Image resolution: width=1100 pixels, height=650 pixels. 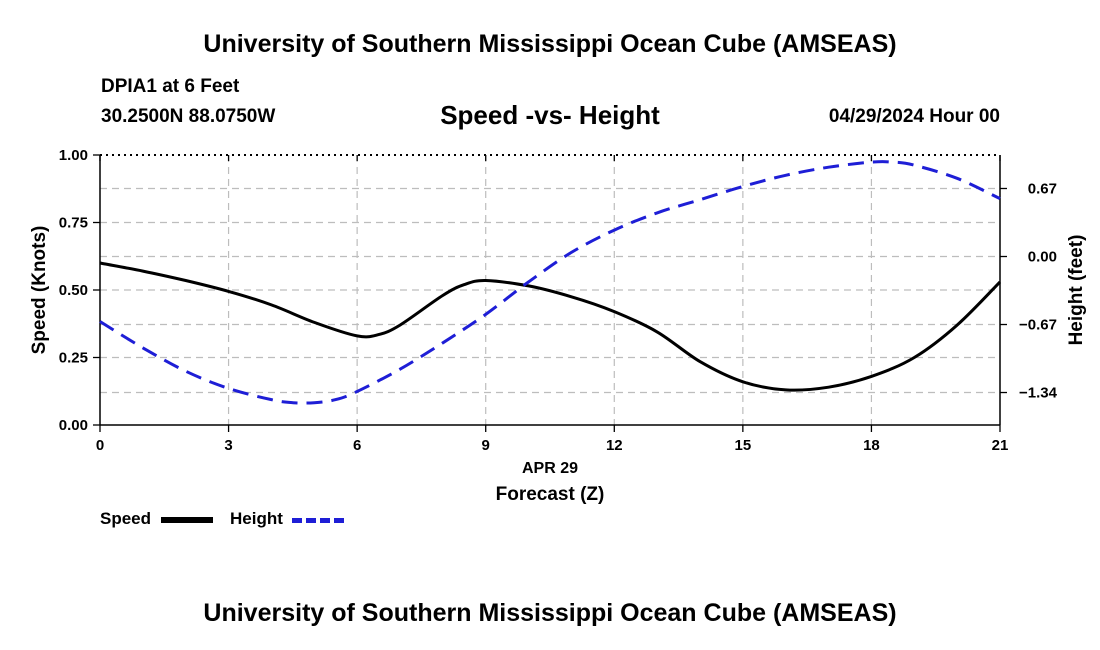 What do you see at coordinates (1076, 290) in the screenshot?
I see `y2-axis-label: Height (feet)` at bounding box center [1076, 290].